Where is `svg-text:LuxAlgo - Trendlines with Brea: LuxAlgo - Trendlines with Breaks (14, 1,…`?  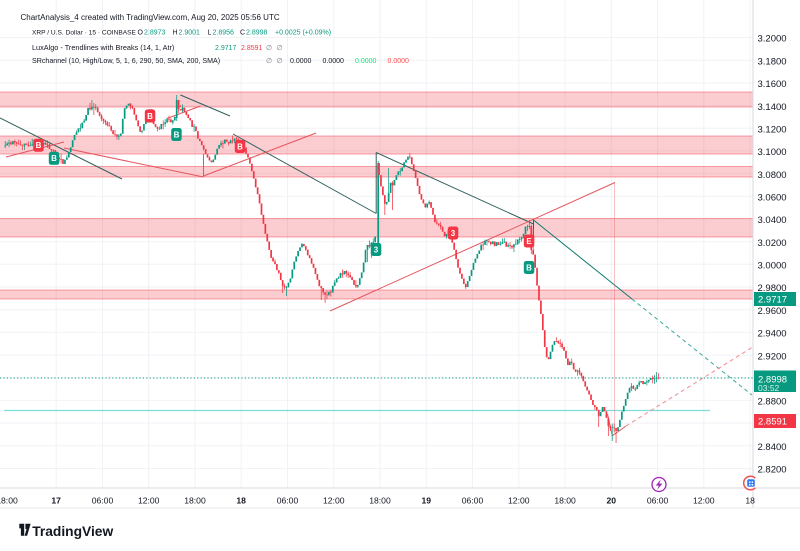 svg-text:LuxAlgo - Trendlines with Brea: LuxAlgo - Trendlines with Breaks (14, 1,… is located at coordinates (103, 47).